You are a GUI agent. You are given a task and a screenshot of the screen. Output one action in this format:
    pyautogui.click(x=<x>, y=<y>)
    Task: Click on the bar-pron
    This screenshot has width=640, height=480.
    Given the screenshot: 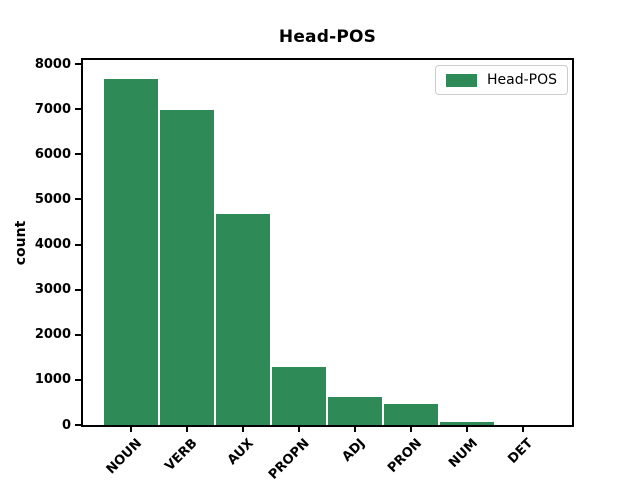 What is the action you would take?
    pyautogui.click(x=411, y=413)
    